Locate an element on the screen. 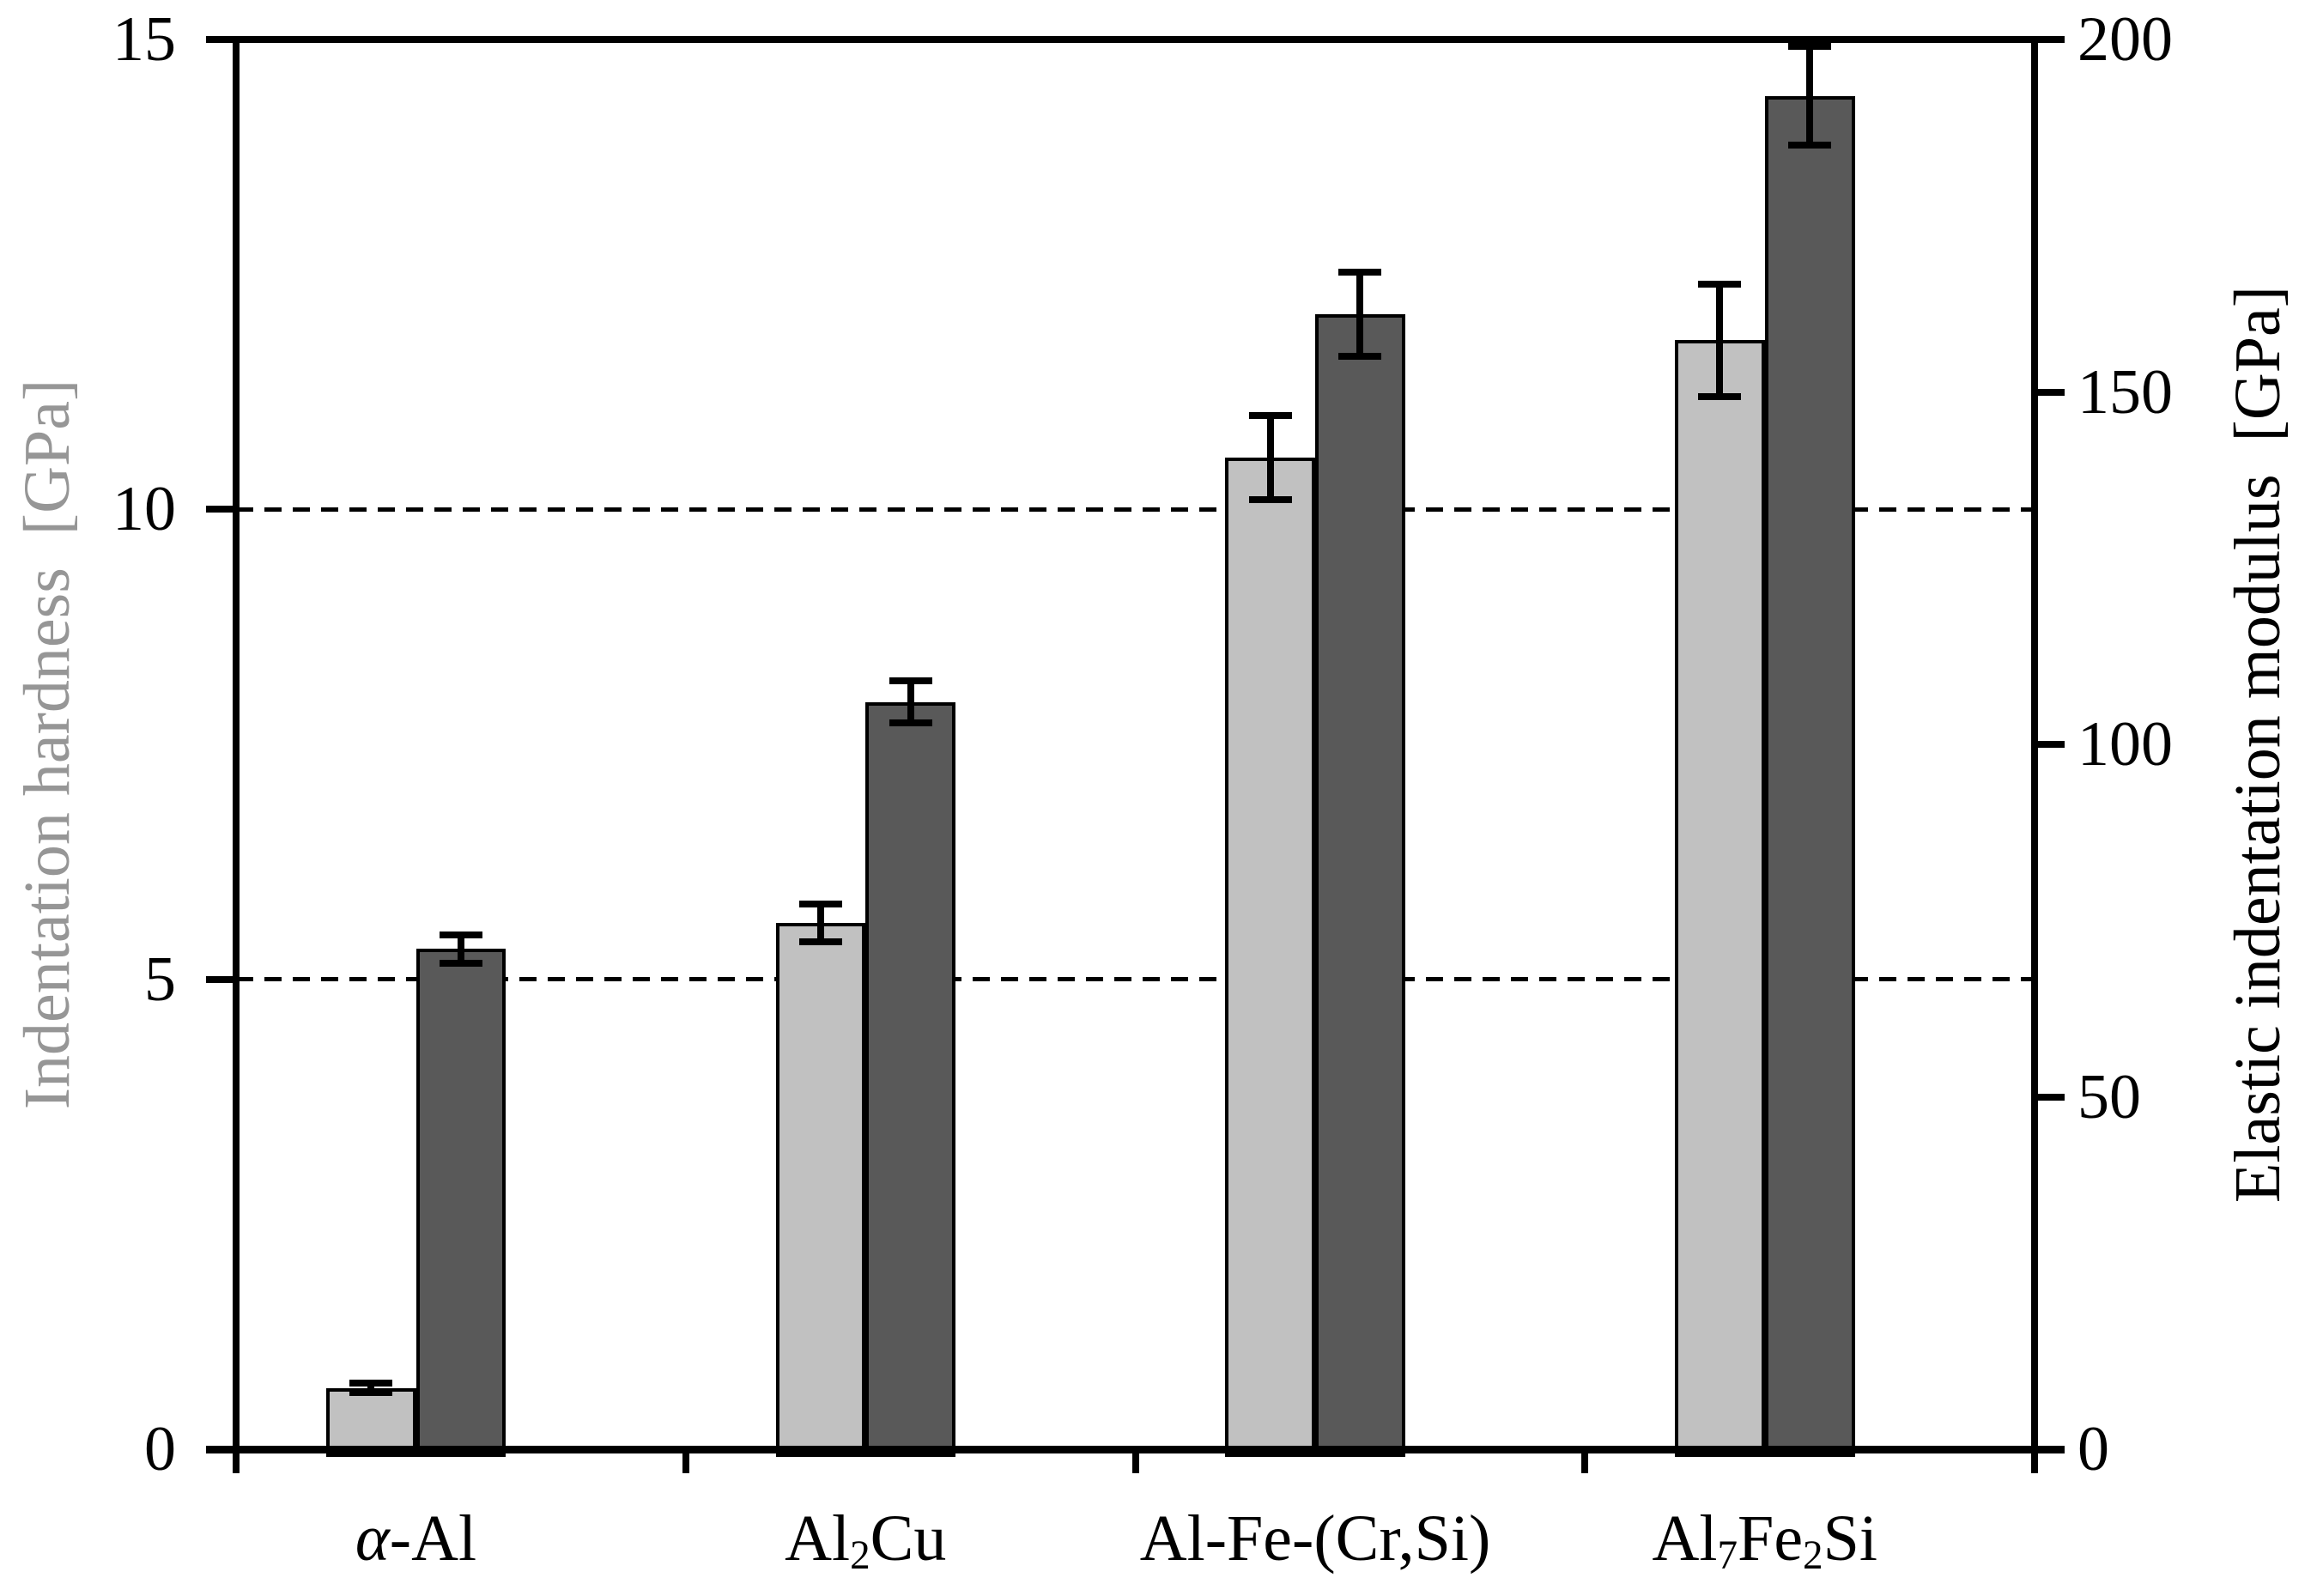  right-axis-tick-label-100: 100 is located at coordinates (2125, 744).